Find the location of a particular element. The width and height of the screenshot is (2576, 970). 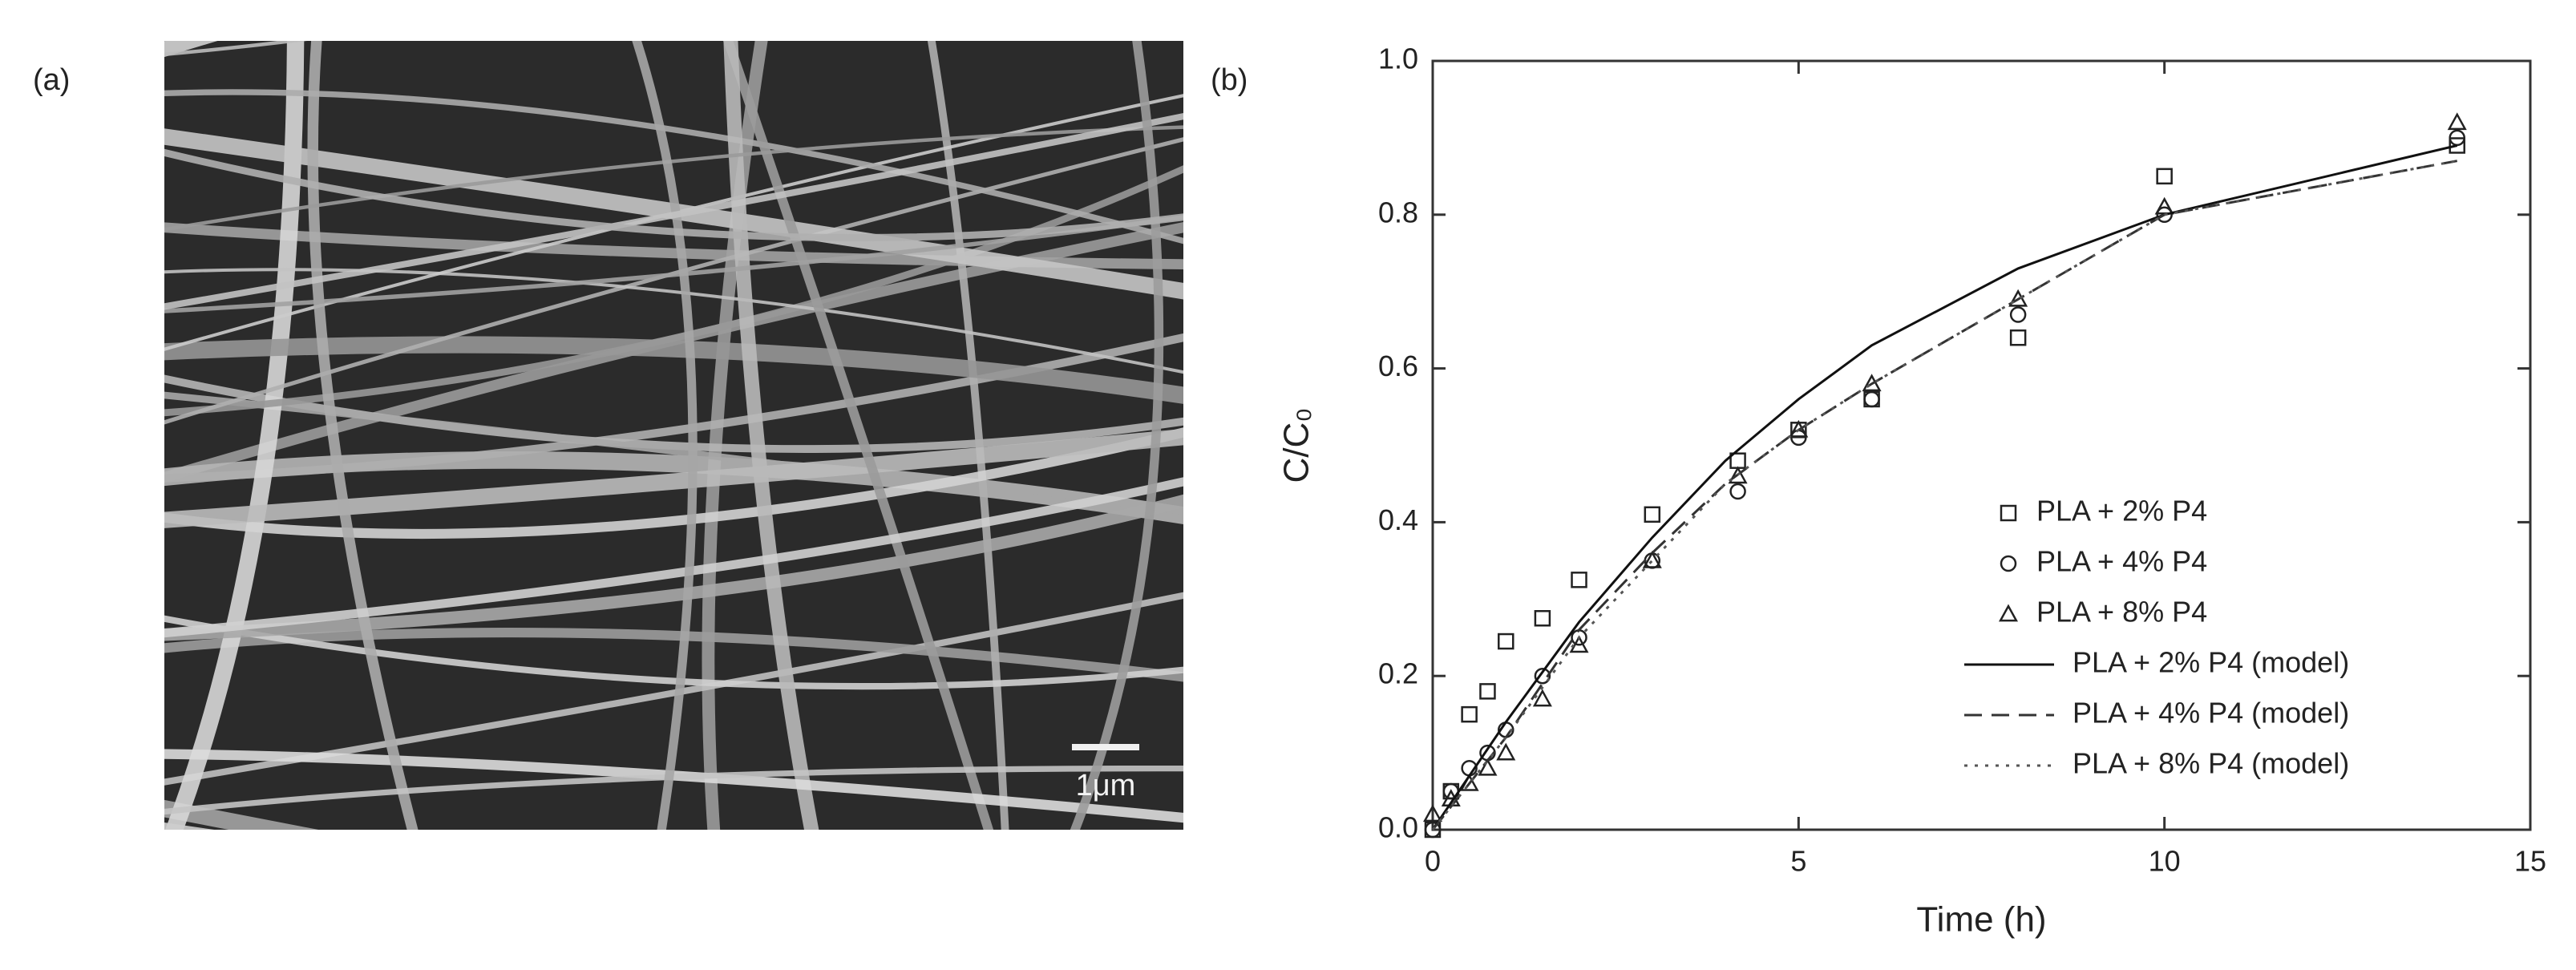

x-tick-label: 10 is located at coordinates (2165, 861).